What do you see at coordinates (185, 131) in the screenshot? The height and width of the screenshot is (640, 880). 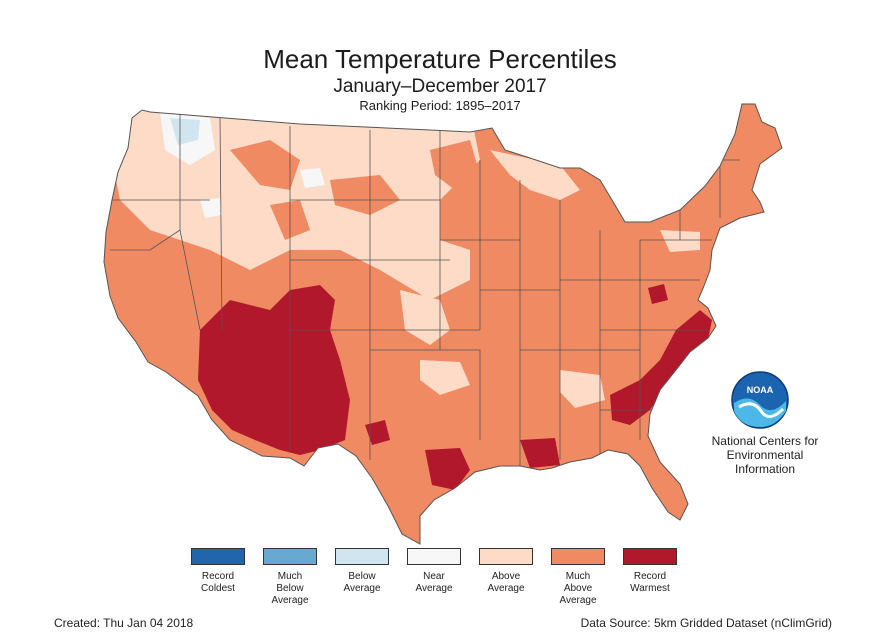 I see `below-average-region` at bounding box center [185, 131].